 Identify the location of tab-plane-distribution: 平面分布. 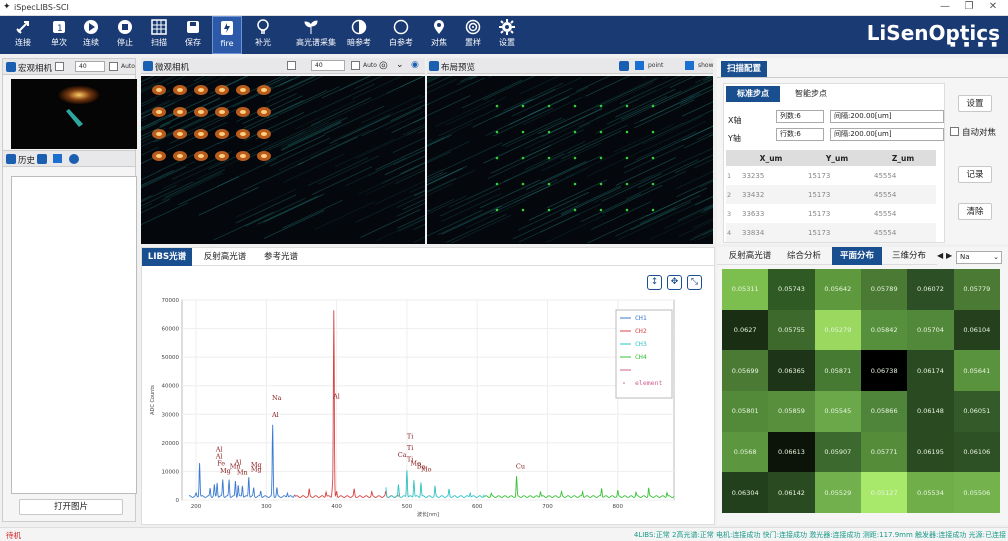
(857, 256).